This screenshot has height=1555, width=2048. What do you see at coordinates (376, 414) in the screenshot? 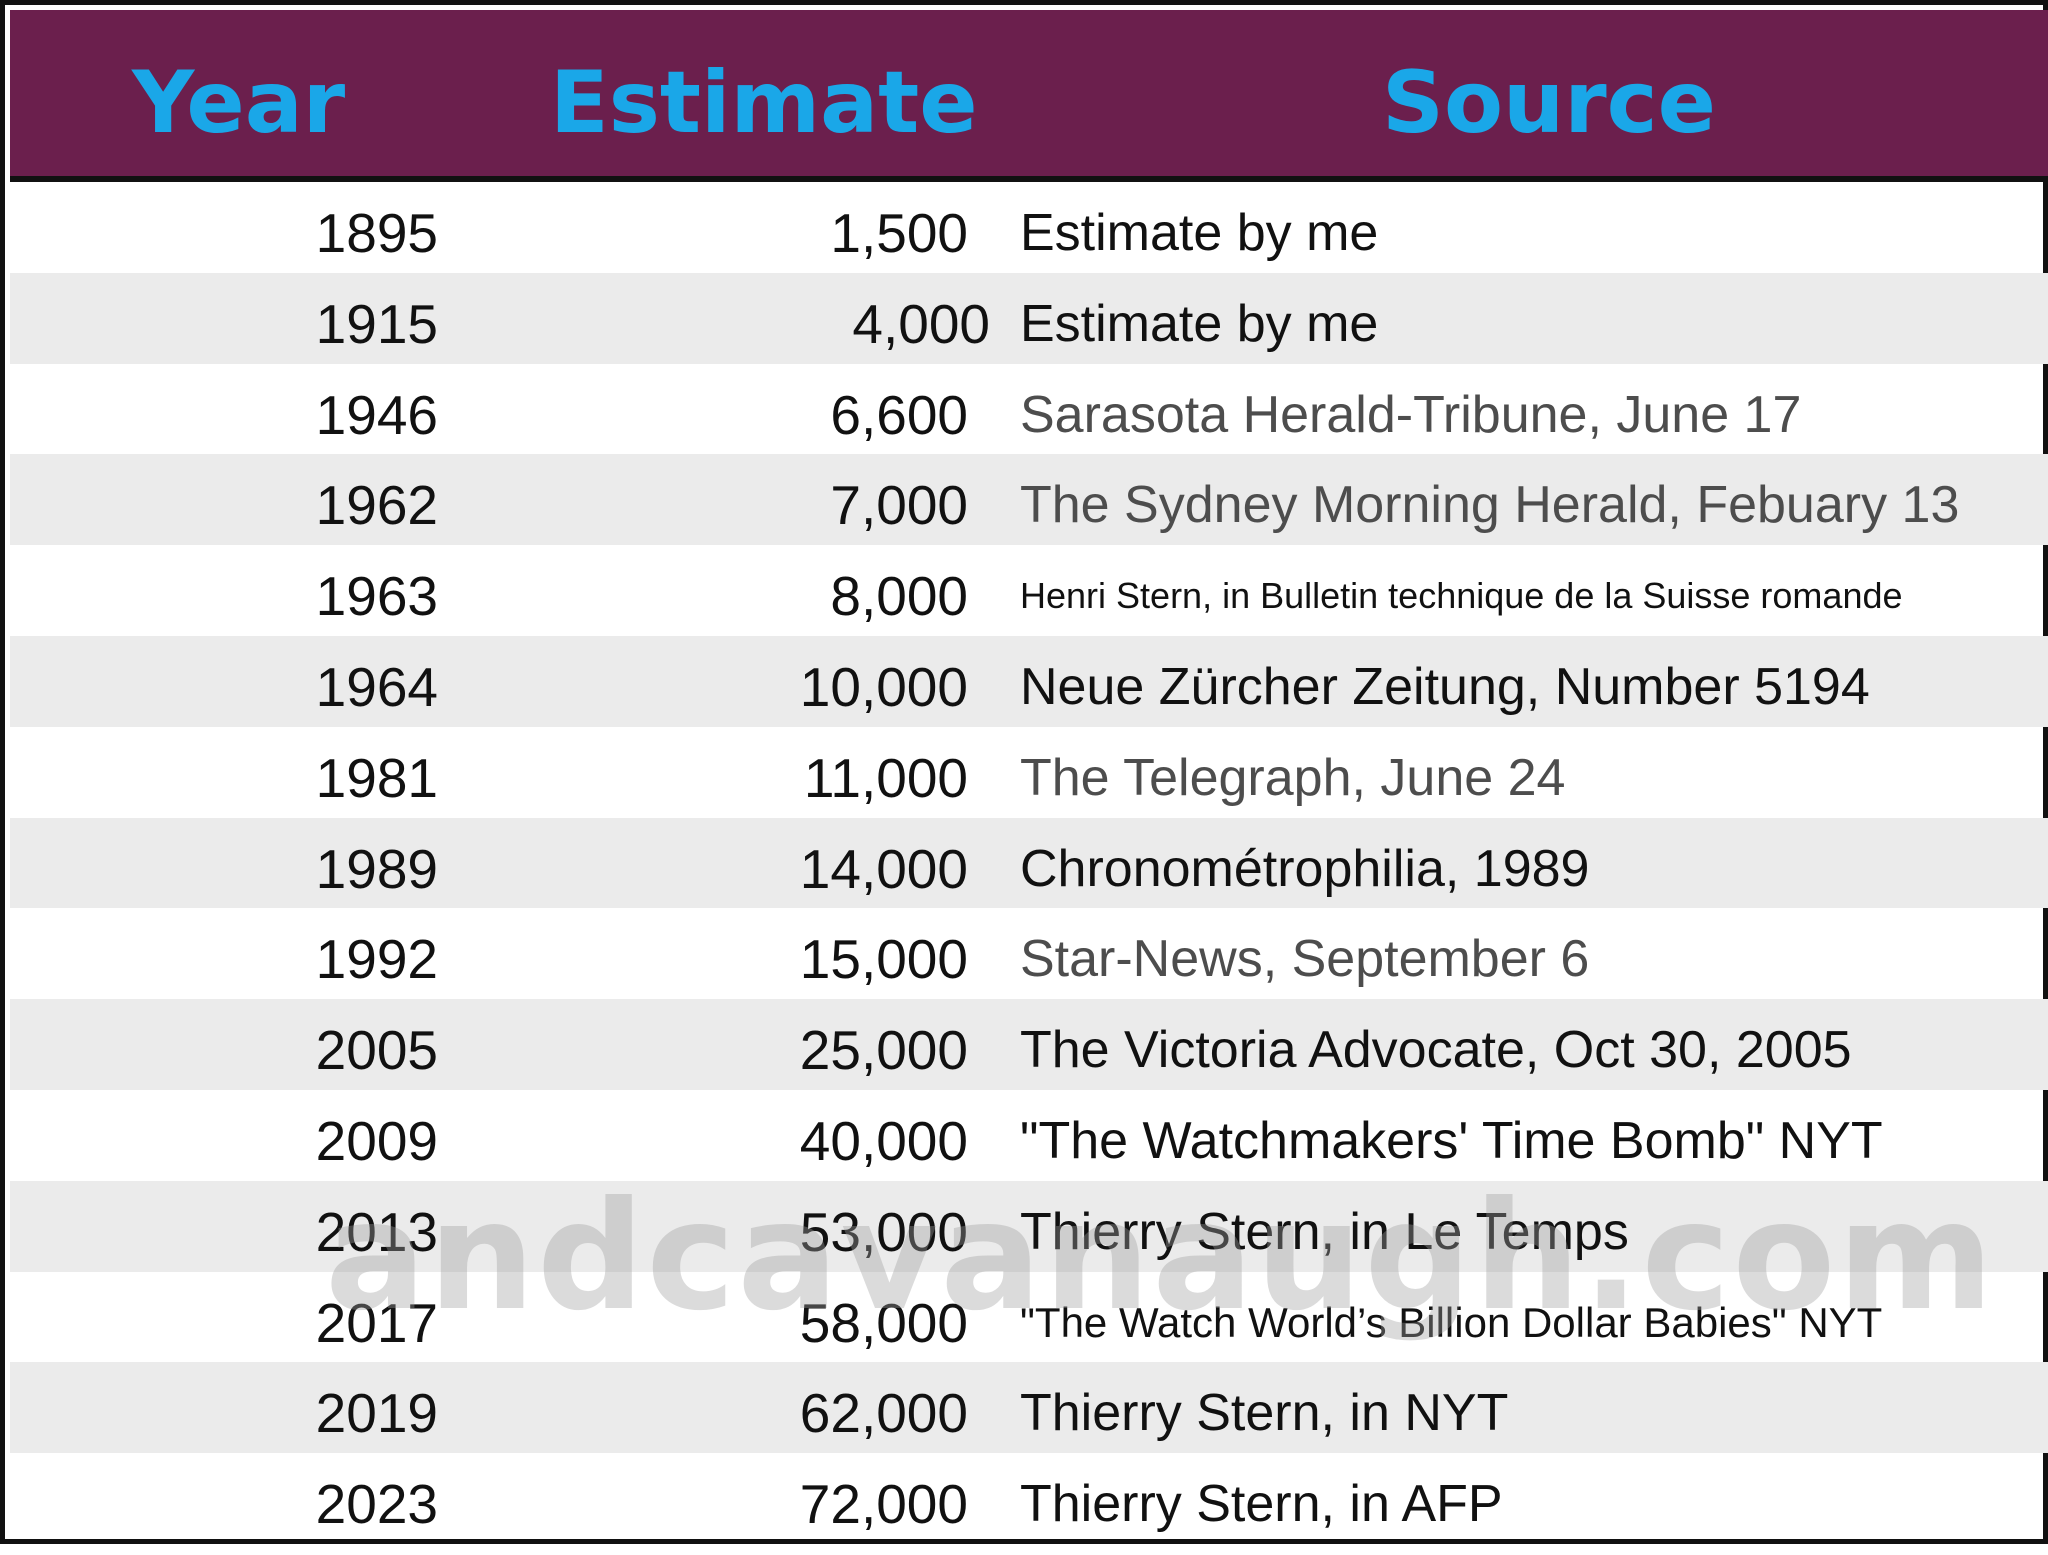
I see `year-cell: 1946` at bounding box center [376, 414].